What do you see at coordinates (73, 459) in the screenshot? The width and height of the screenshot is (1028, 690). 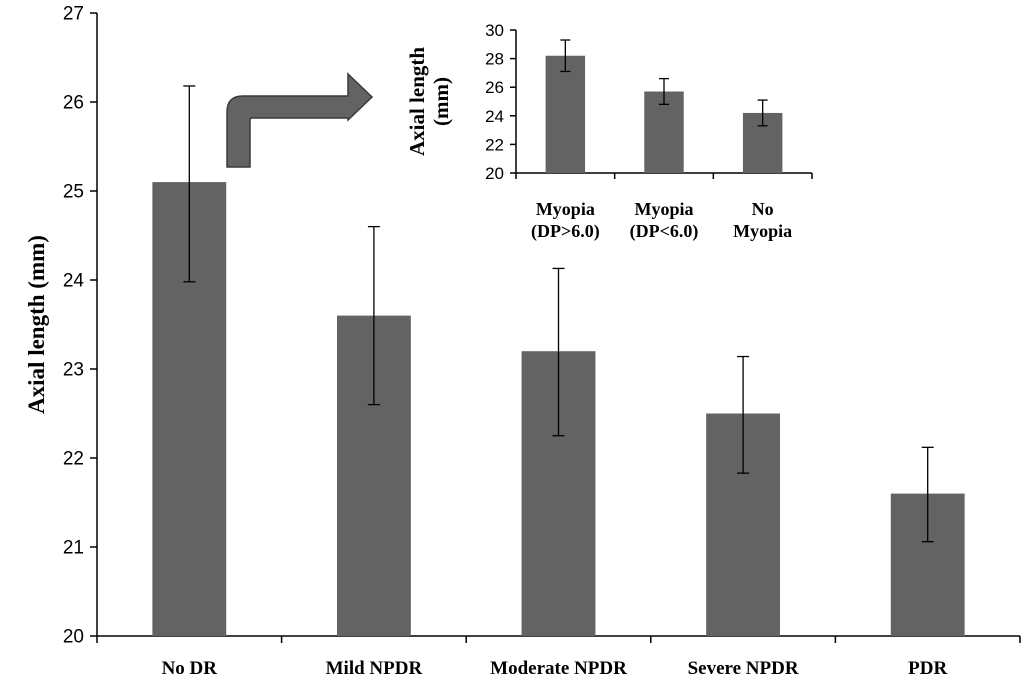 I see `main-y-tick-label: 22` at bounding box center [73, 459].